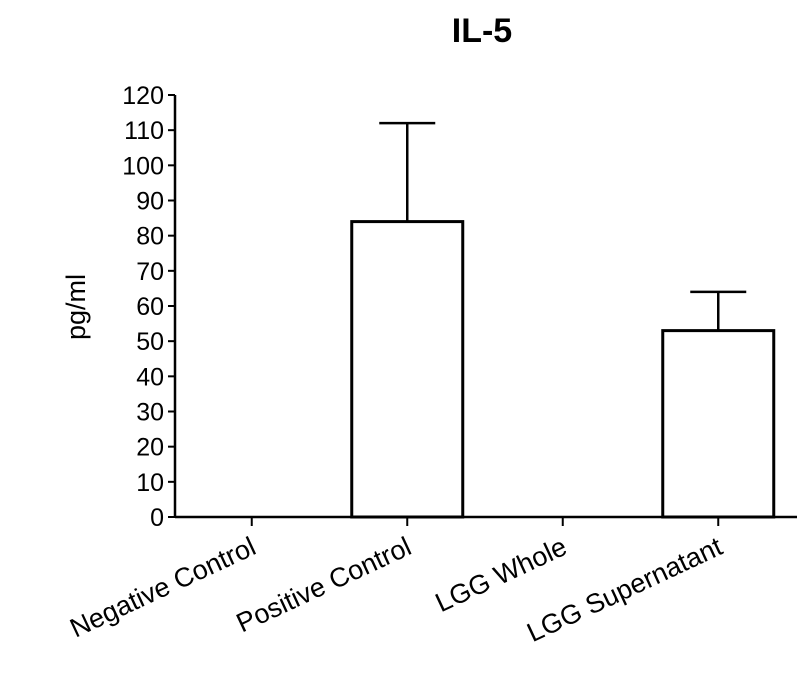 The image size is (801, 696). I want to click on chart-title: IL-5, so click(482, 31).